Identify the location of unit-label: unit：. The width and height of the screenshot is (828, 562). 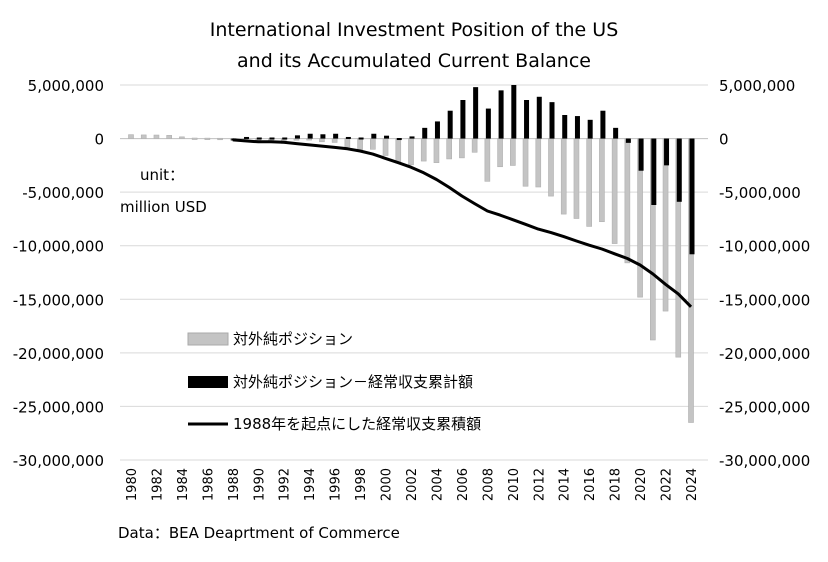
(162, 175).